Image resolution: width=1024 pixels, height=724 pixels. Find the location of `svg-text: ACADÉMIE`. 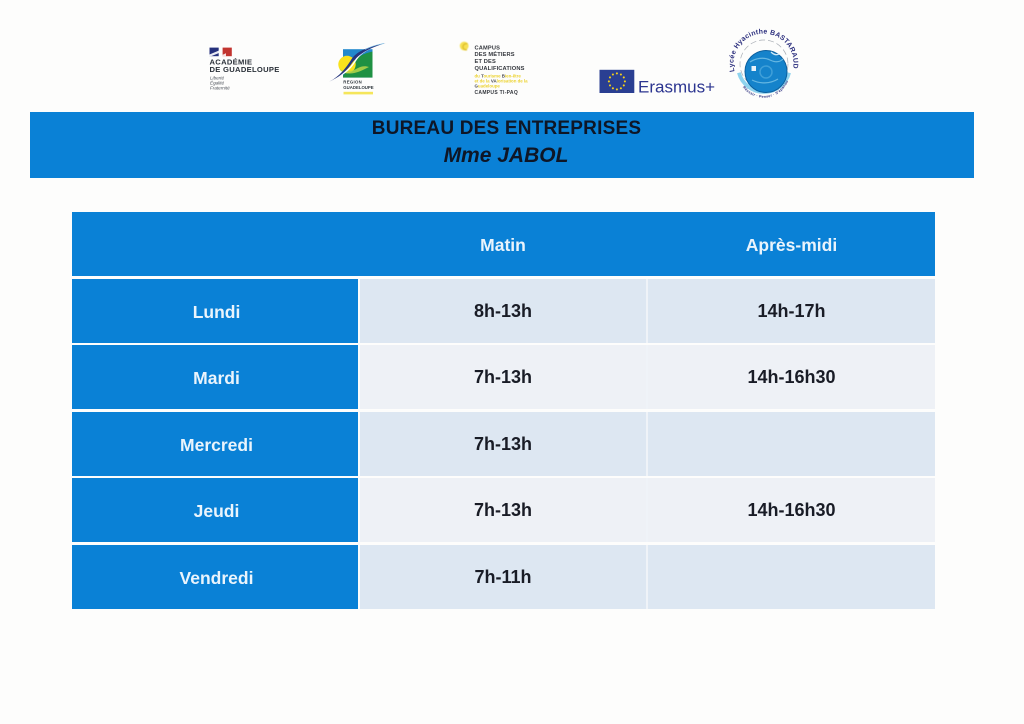

svg-text: ACADÉMIE is located at coordinates (231, 62).